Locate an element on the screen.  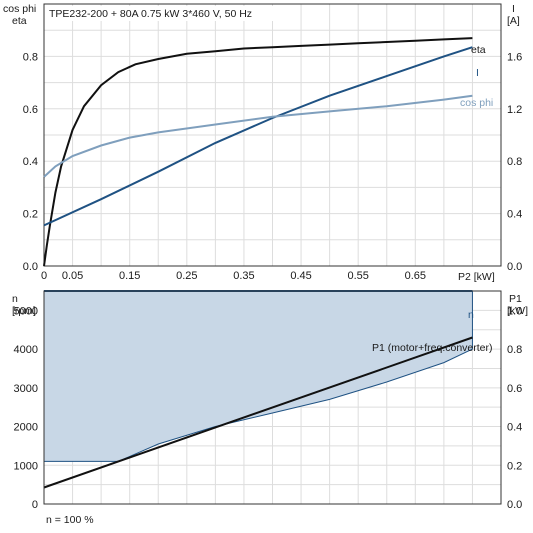
top-x-tick-label: 0 is located at coordinates (44, 276).